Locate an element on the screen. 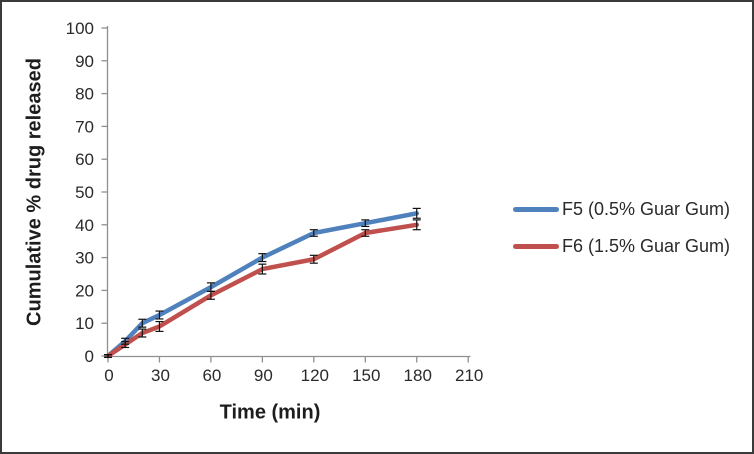 The height and width of the screenshot is (454, 754). error-bars is located at coordinates (262, 282).